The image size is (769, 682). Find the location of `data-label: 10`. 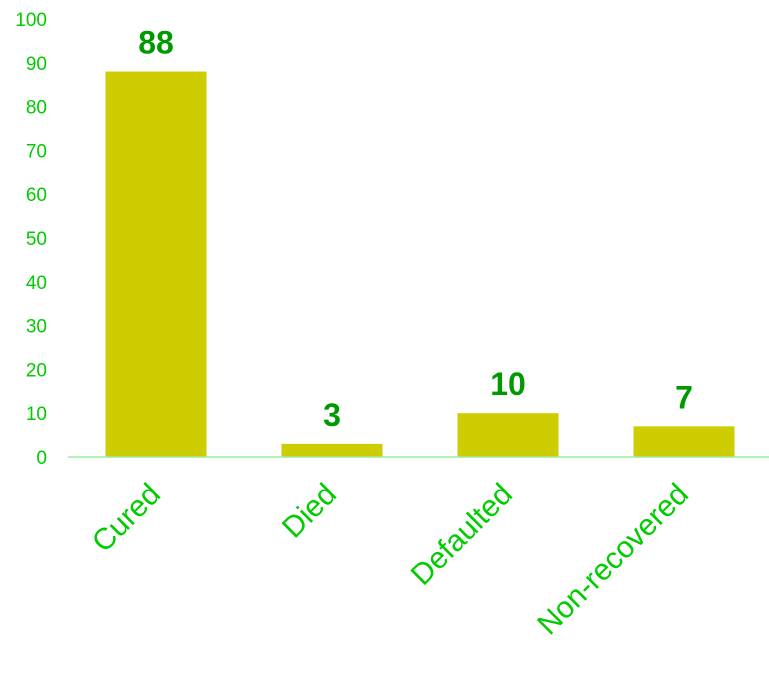

data-label: 10 is located at coordinates (508, 384).